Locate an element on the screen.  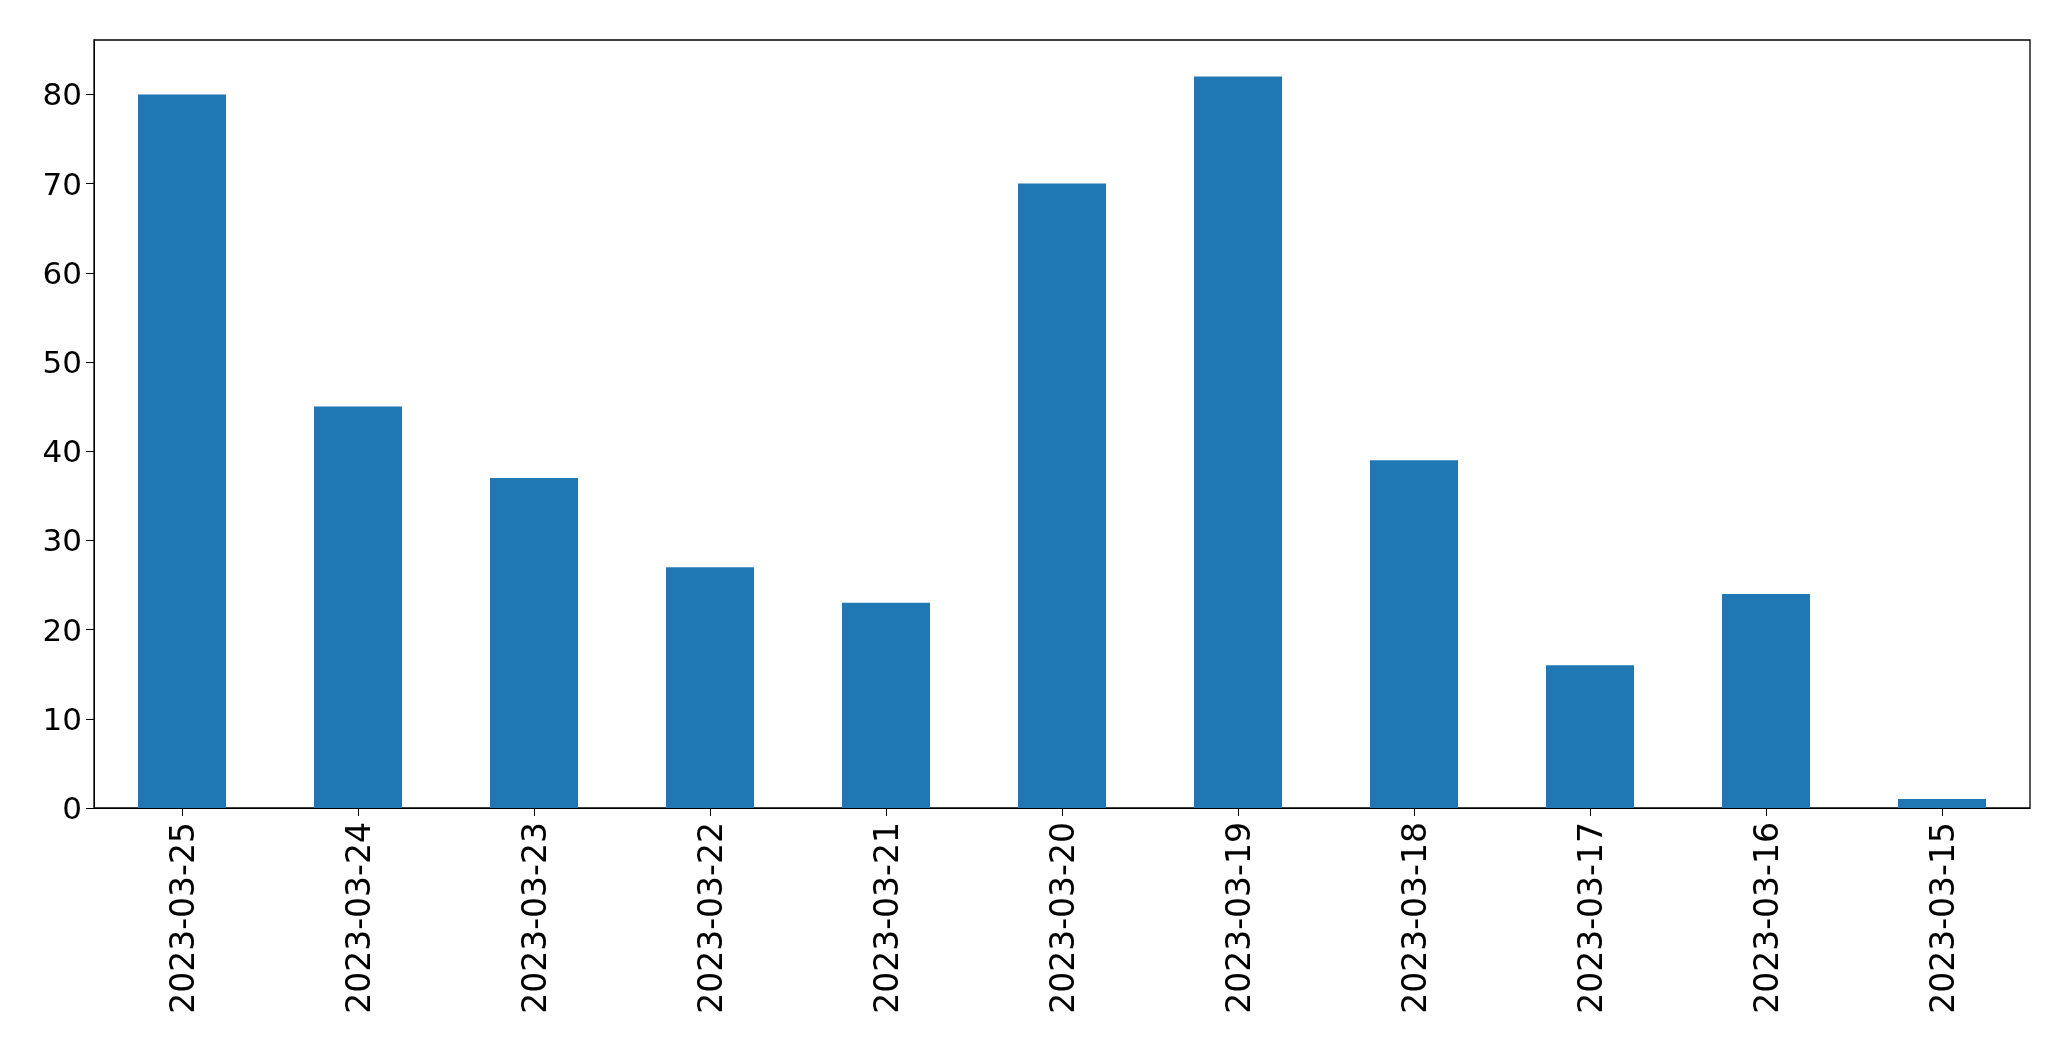
x-tick-label: 2023-03-15 is located at coordinates (1942, 918).